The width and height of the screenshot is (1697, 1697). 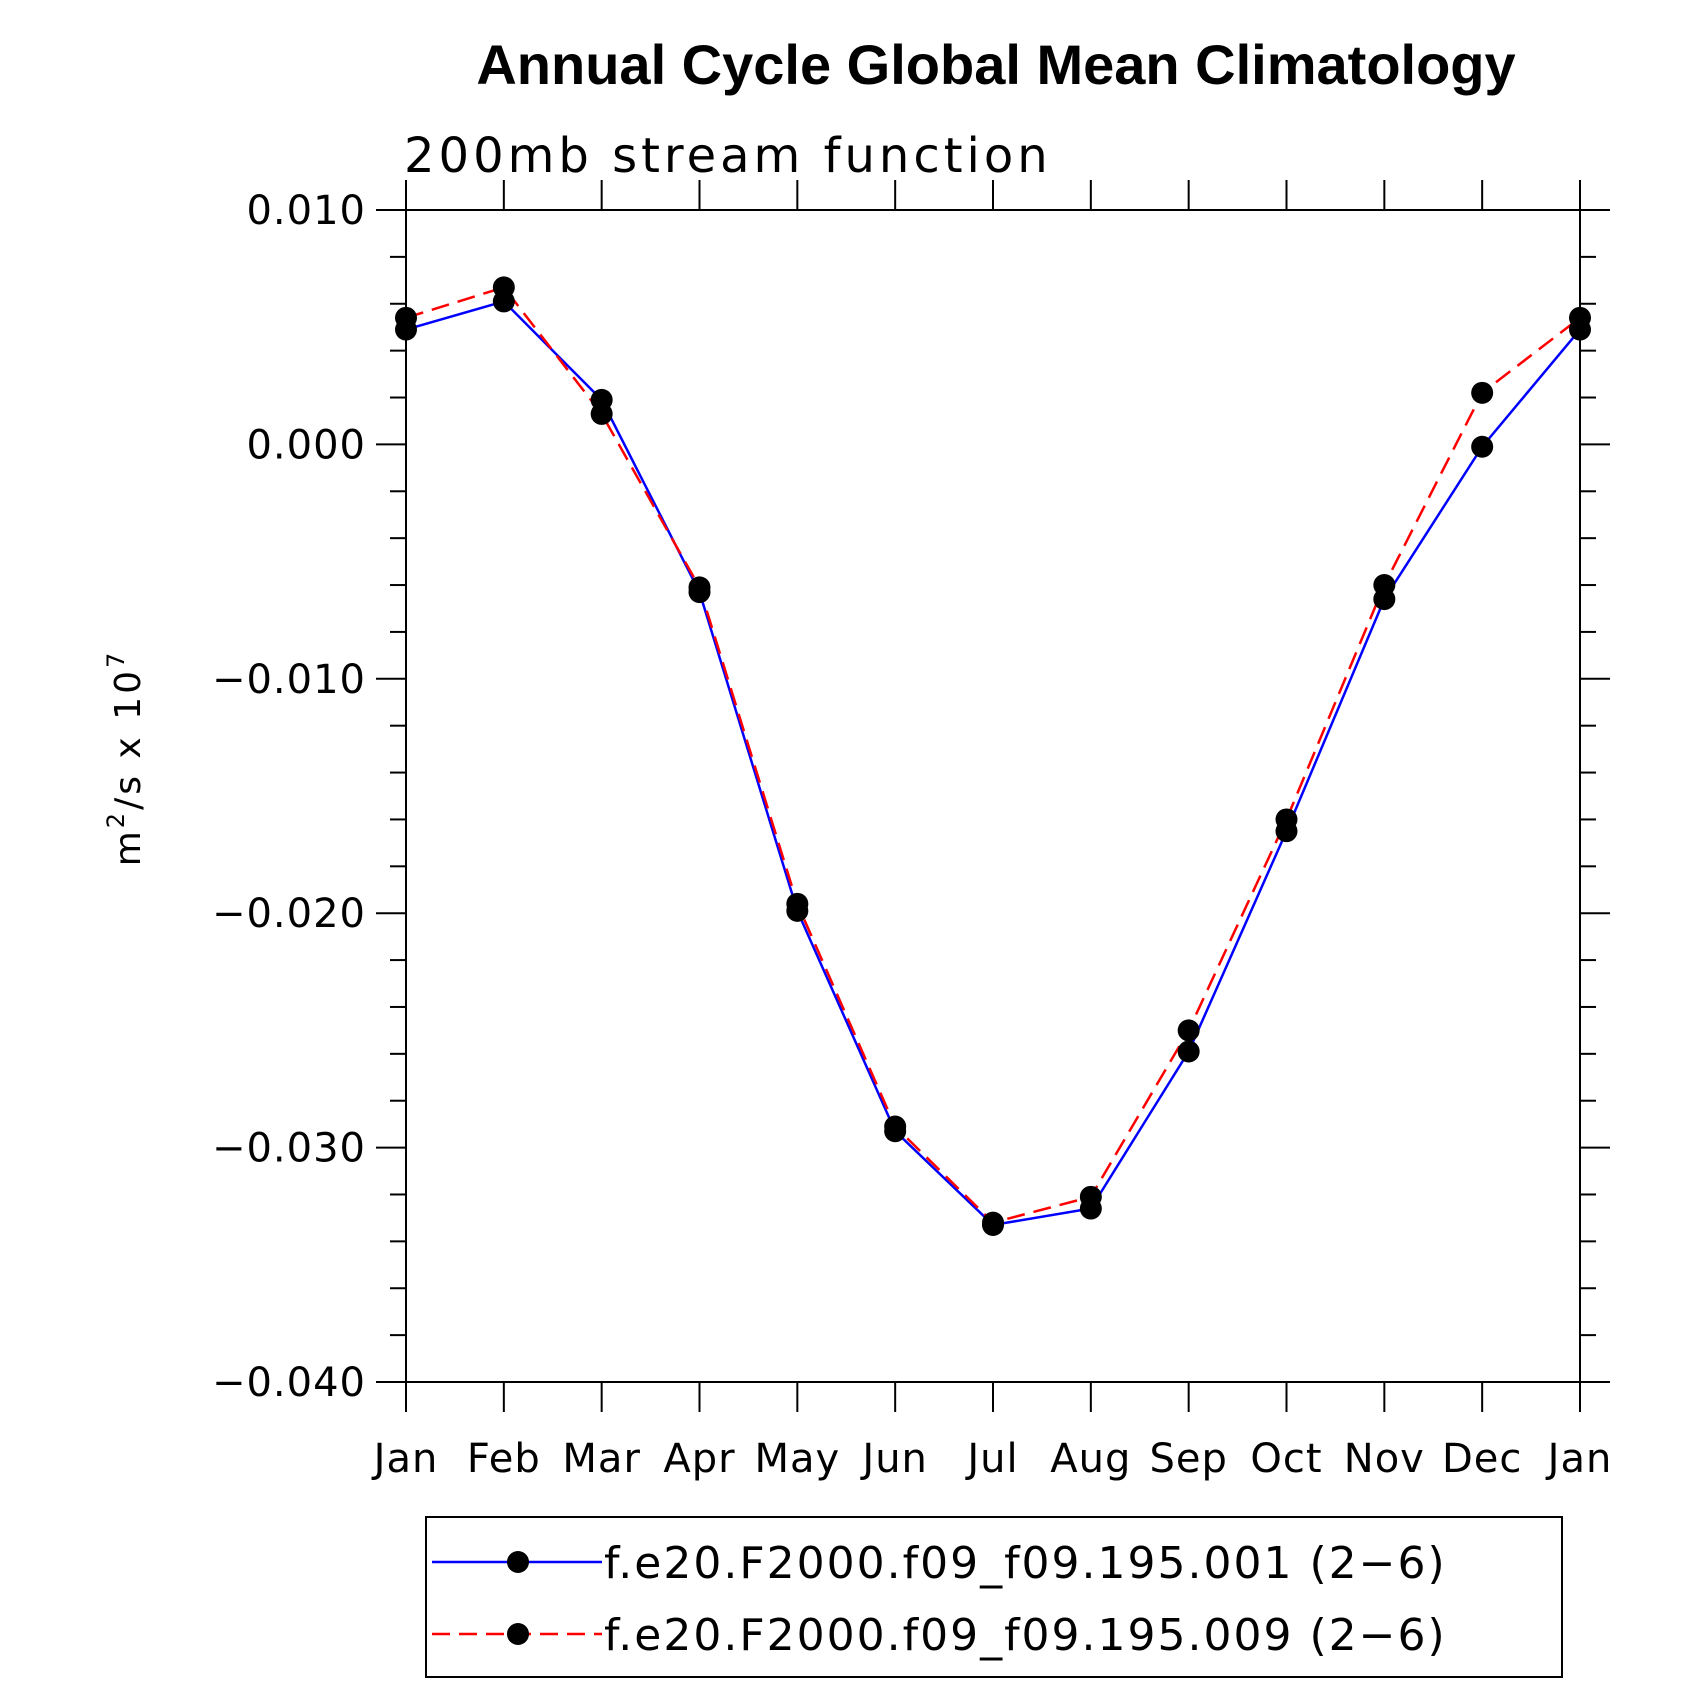 What do you see at coordinates (289, 680) in the screenshot?
I see `y-tick-label: −0.010` at bounding box center [289, 680].